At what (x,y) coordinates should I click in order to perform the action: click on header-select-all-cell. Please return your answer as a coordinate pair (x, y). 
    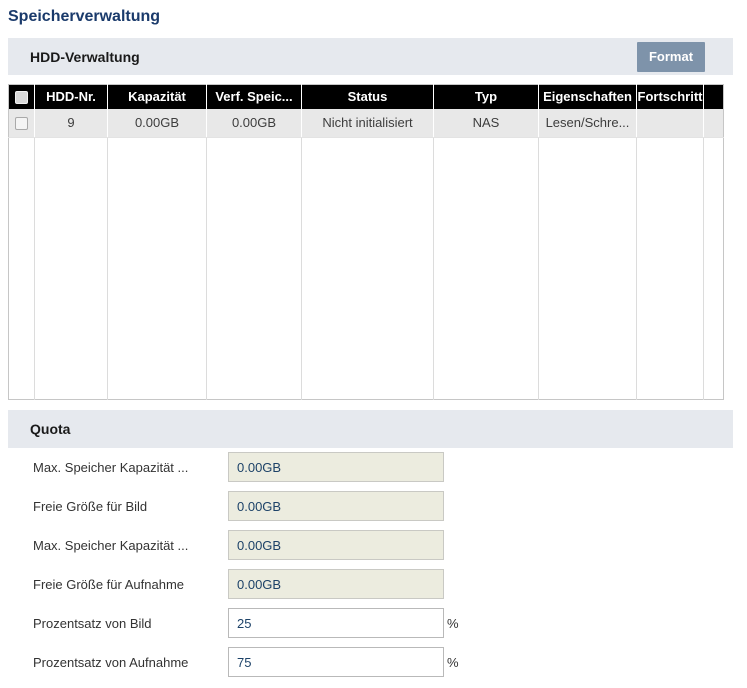
    Looking at the image, I should click on (21, 96).